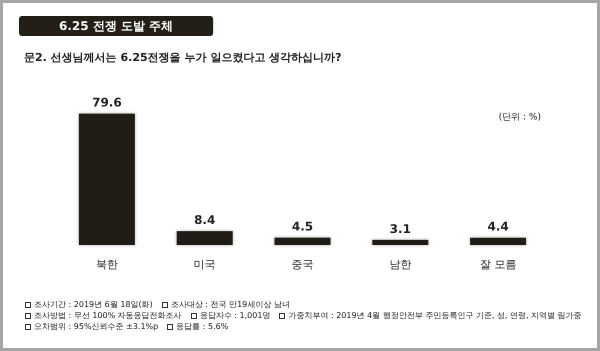 This screenshot has width=600, height=351. Describe the element at coordinates (303, 227) in the screenshot. I see `data-label: 4.5` at that location.